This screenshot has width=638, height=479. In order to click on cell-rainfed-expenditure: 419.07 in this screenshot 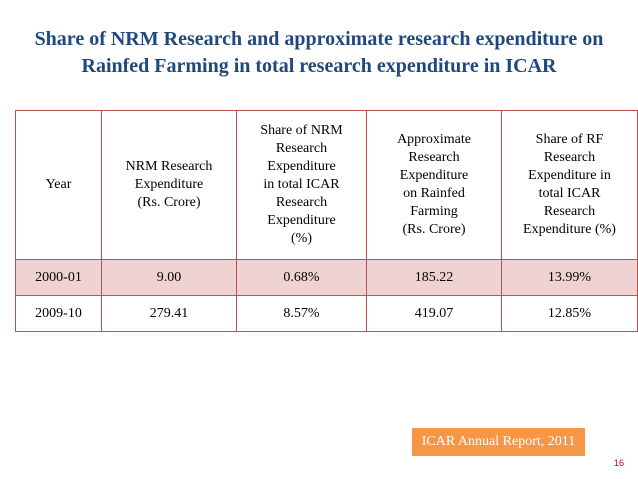, I will do `click(434, 313)`.